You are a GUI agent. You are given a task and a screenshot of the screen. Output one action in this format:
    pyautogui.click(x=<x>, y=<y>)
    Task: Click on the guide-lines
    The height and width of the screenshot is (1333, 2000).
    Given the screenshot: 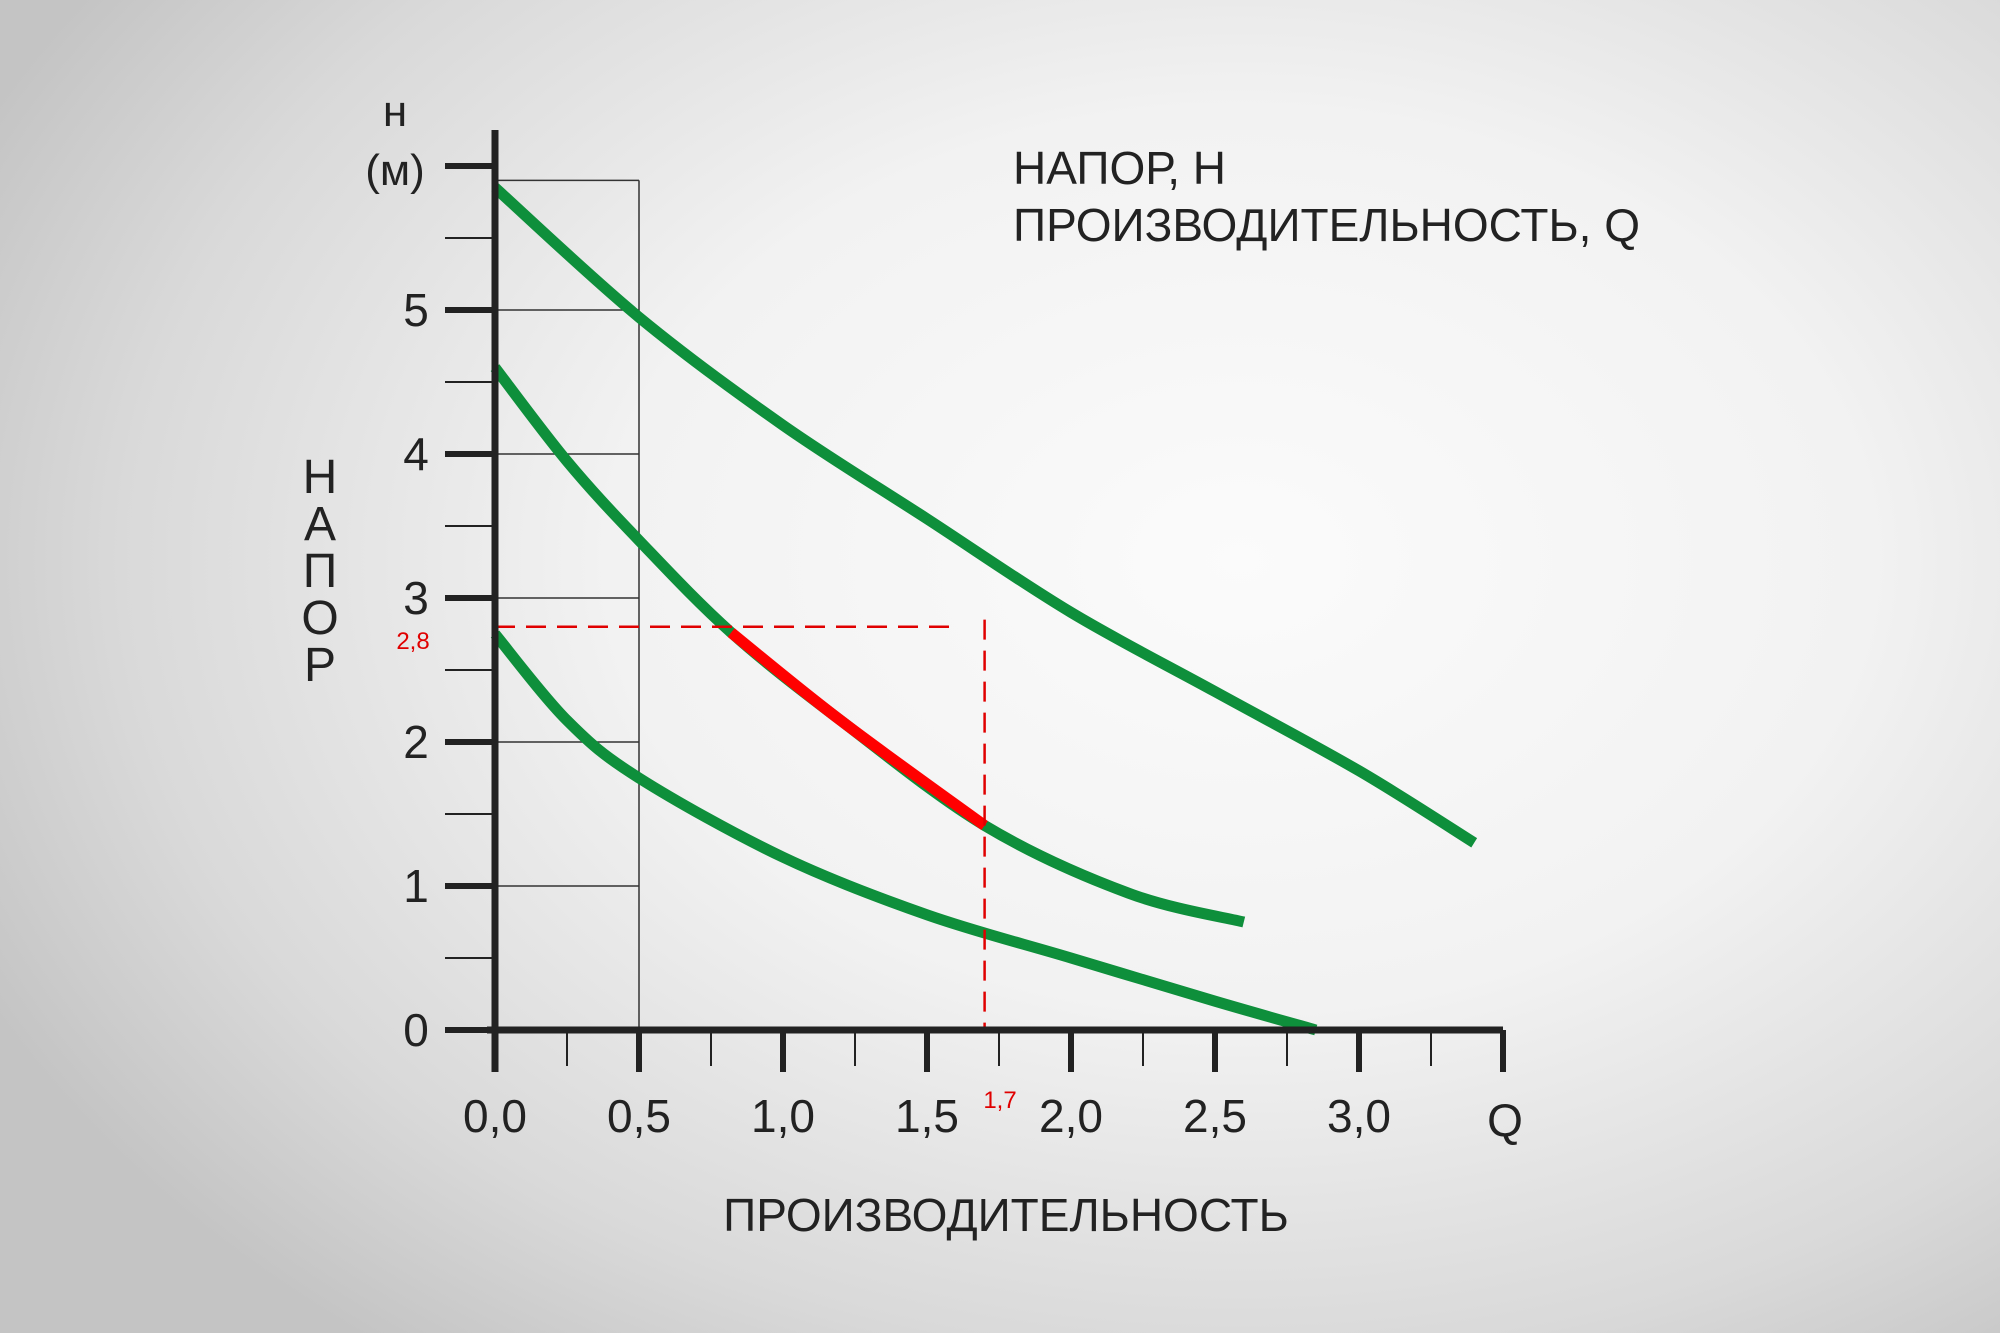 What is the action you would take?
    pyautogui.click(x=740, y=824)
    